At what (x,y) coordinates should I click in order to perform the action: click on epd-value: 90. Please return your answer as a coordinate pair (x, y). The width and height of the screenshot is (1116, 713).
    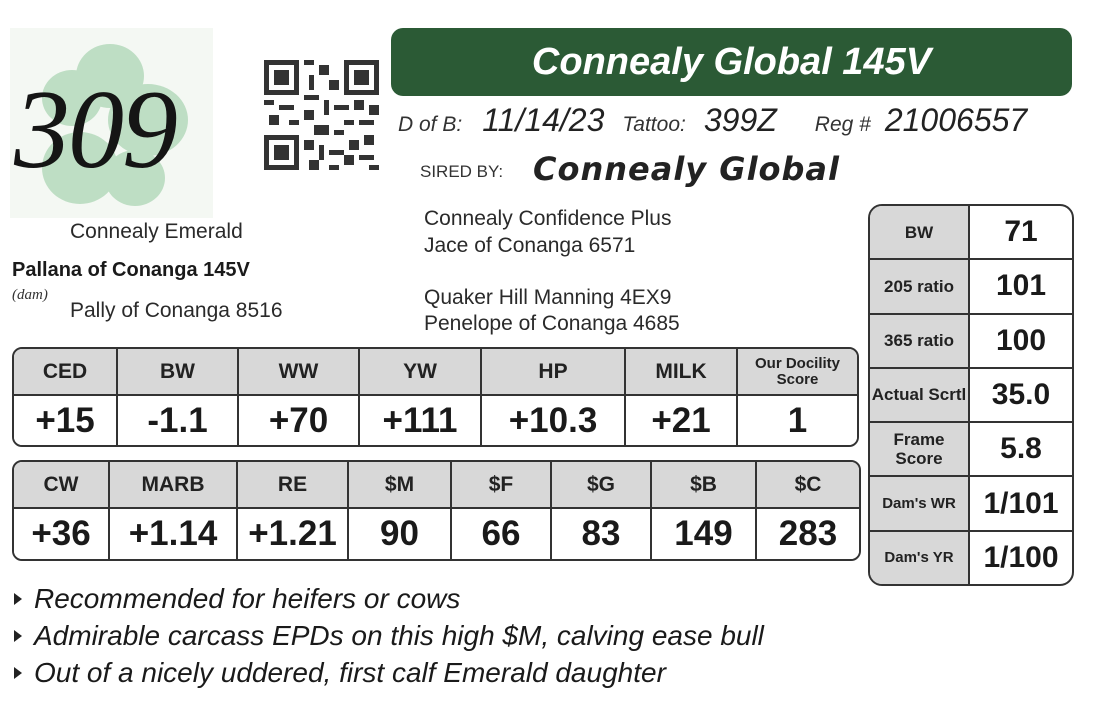
    Looking at the image, I should click on (400, 534).